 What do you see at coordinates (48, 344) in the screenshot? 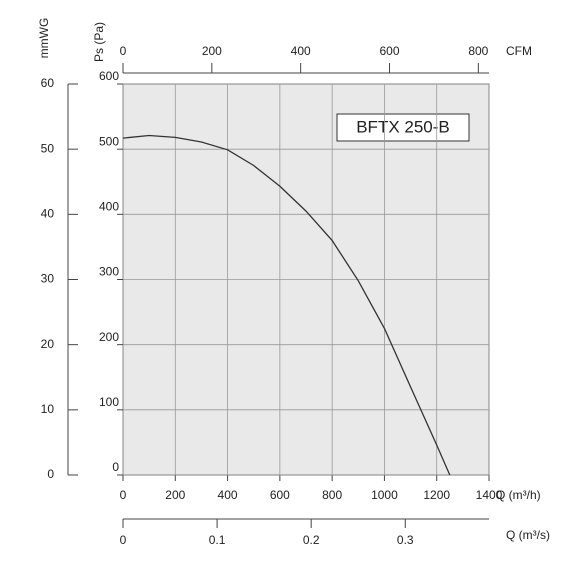
I see `mmwg-tick-label: 20` at bounding box center [48, 344].